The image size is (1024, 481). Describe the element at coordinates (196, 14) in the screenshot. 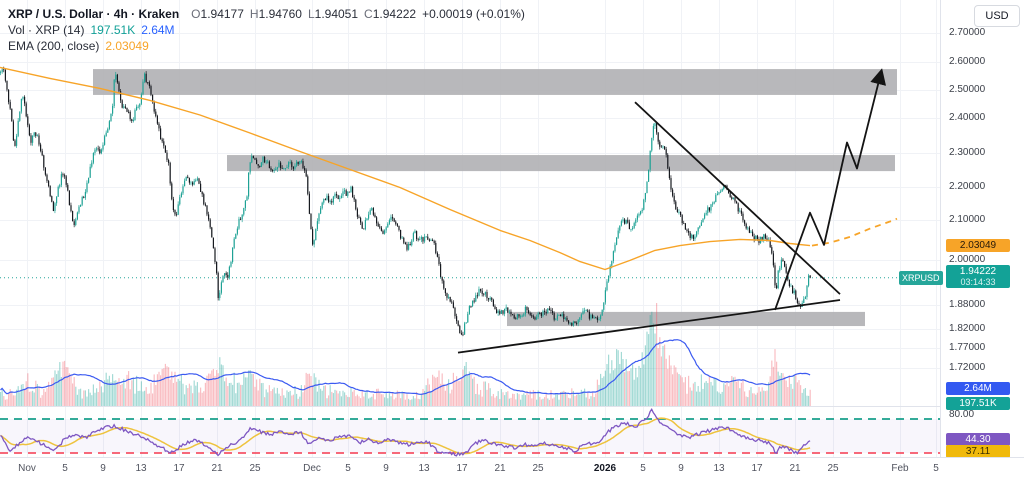

I see `open-label: O` at that location.